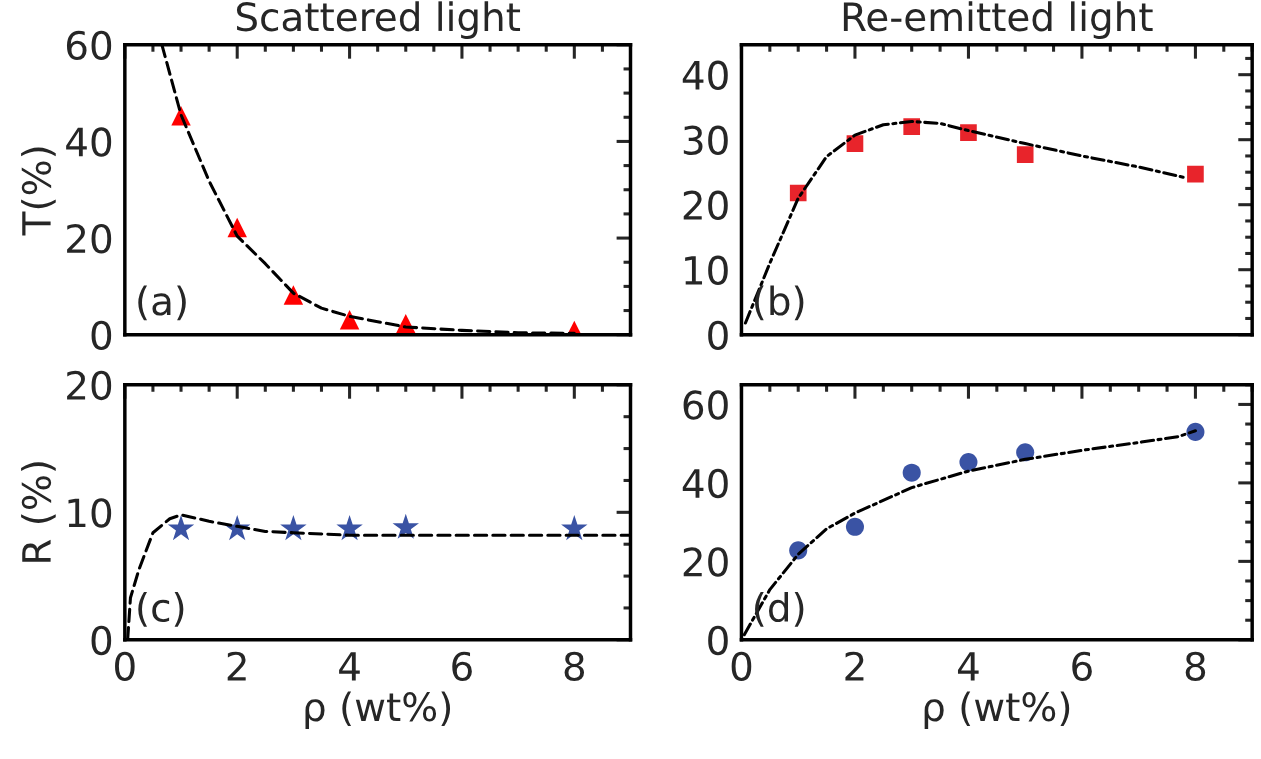 The height and width of the screenshot is (759, 1261). What do you see at coordinates (38, 191) in the screenshot?
I see `y-axis-title: T(%)` at bounding box center [38, 191].